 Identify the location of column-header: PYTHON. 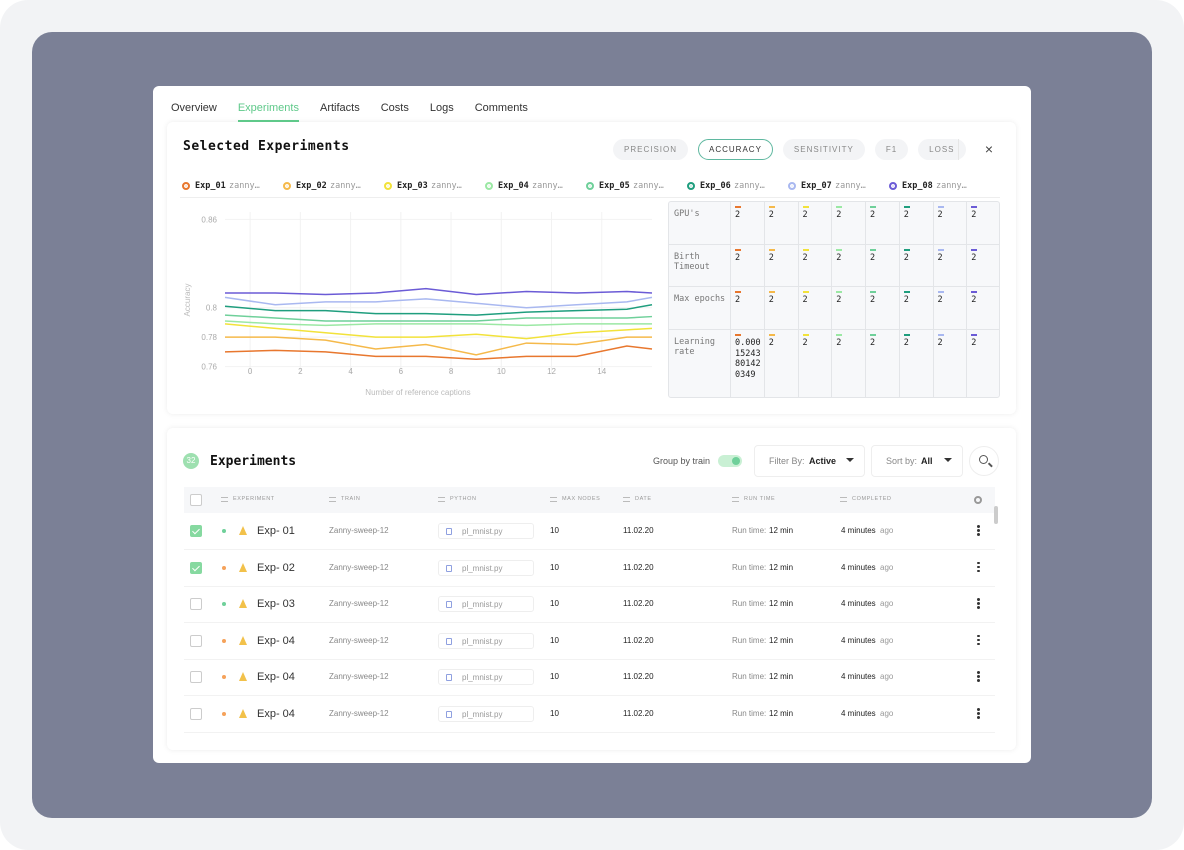
(463, 499).